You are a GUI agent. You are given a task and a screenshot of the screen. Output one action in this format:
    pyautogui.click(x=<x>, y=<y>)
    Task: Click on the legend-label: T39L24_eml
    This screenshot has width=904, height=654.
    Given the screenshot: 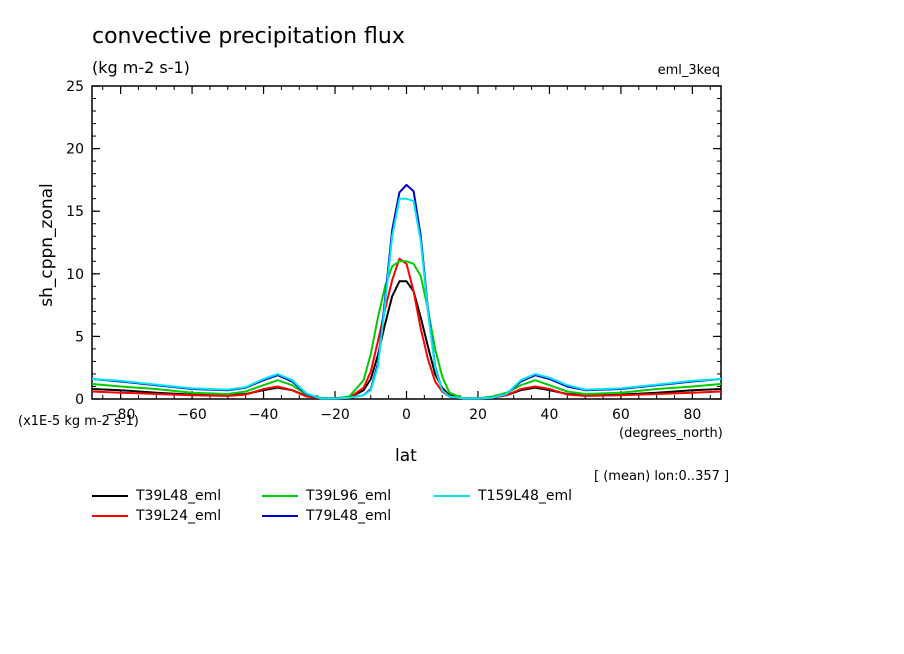 What is the action you would take?
    pyautogui.click(x=179, y=516)
    